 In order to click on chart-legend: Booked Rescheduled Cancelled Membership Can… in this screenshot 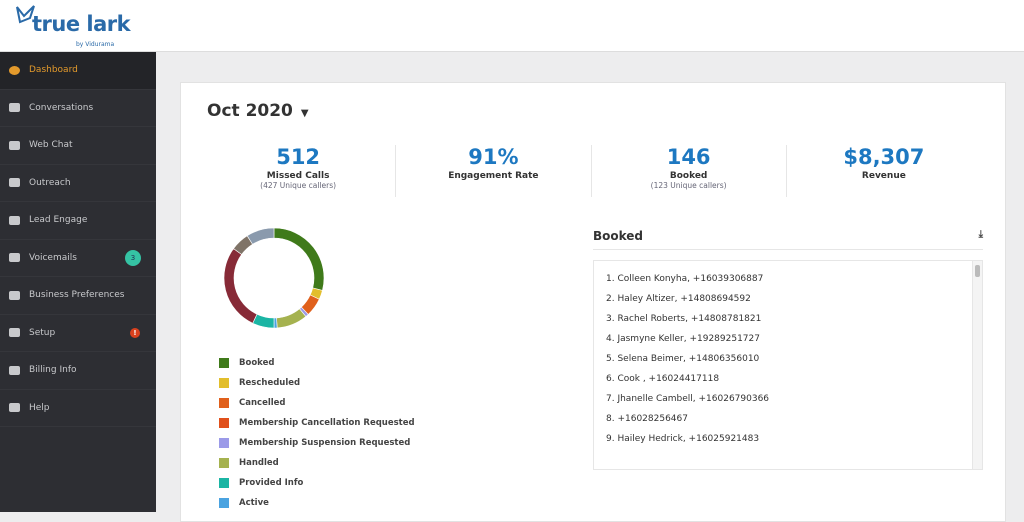, I will do `click(317, 433)`.